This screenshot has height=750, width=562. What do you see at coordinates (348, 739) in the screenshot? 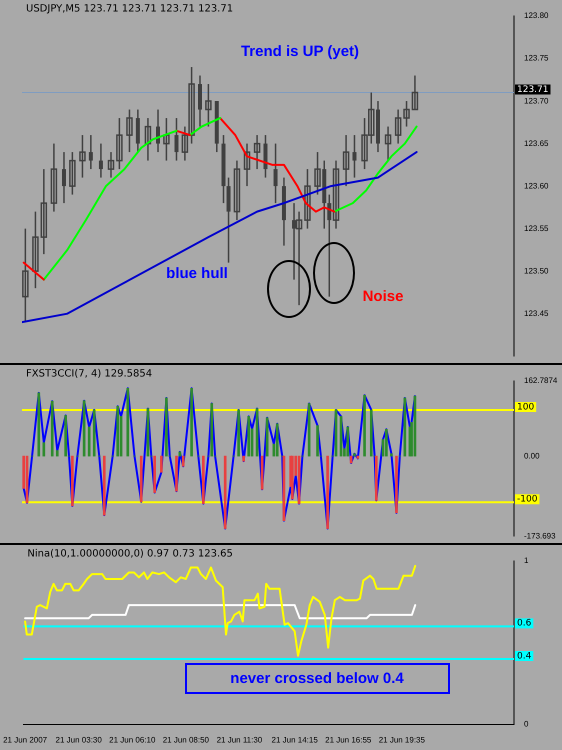
I see `x-tick-label: 21 Jun 16:55` at bounding box center [348, 739].